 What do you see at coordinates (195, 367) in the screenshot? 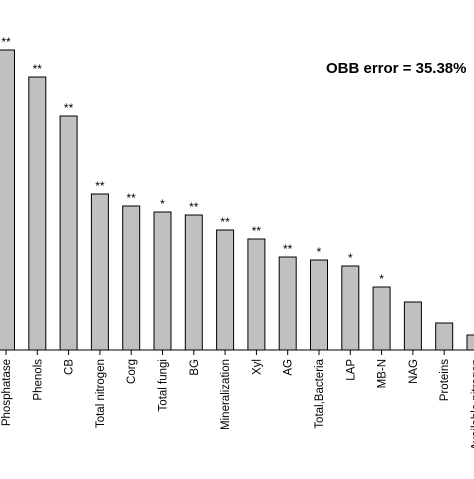
I see `x-tick-label: BG` at bounding box center [195, 367].